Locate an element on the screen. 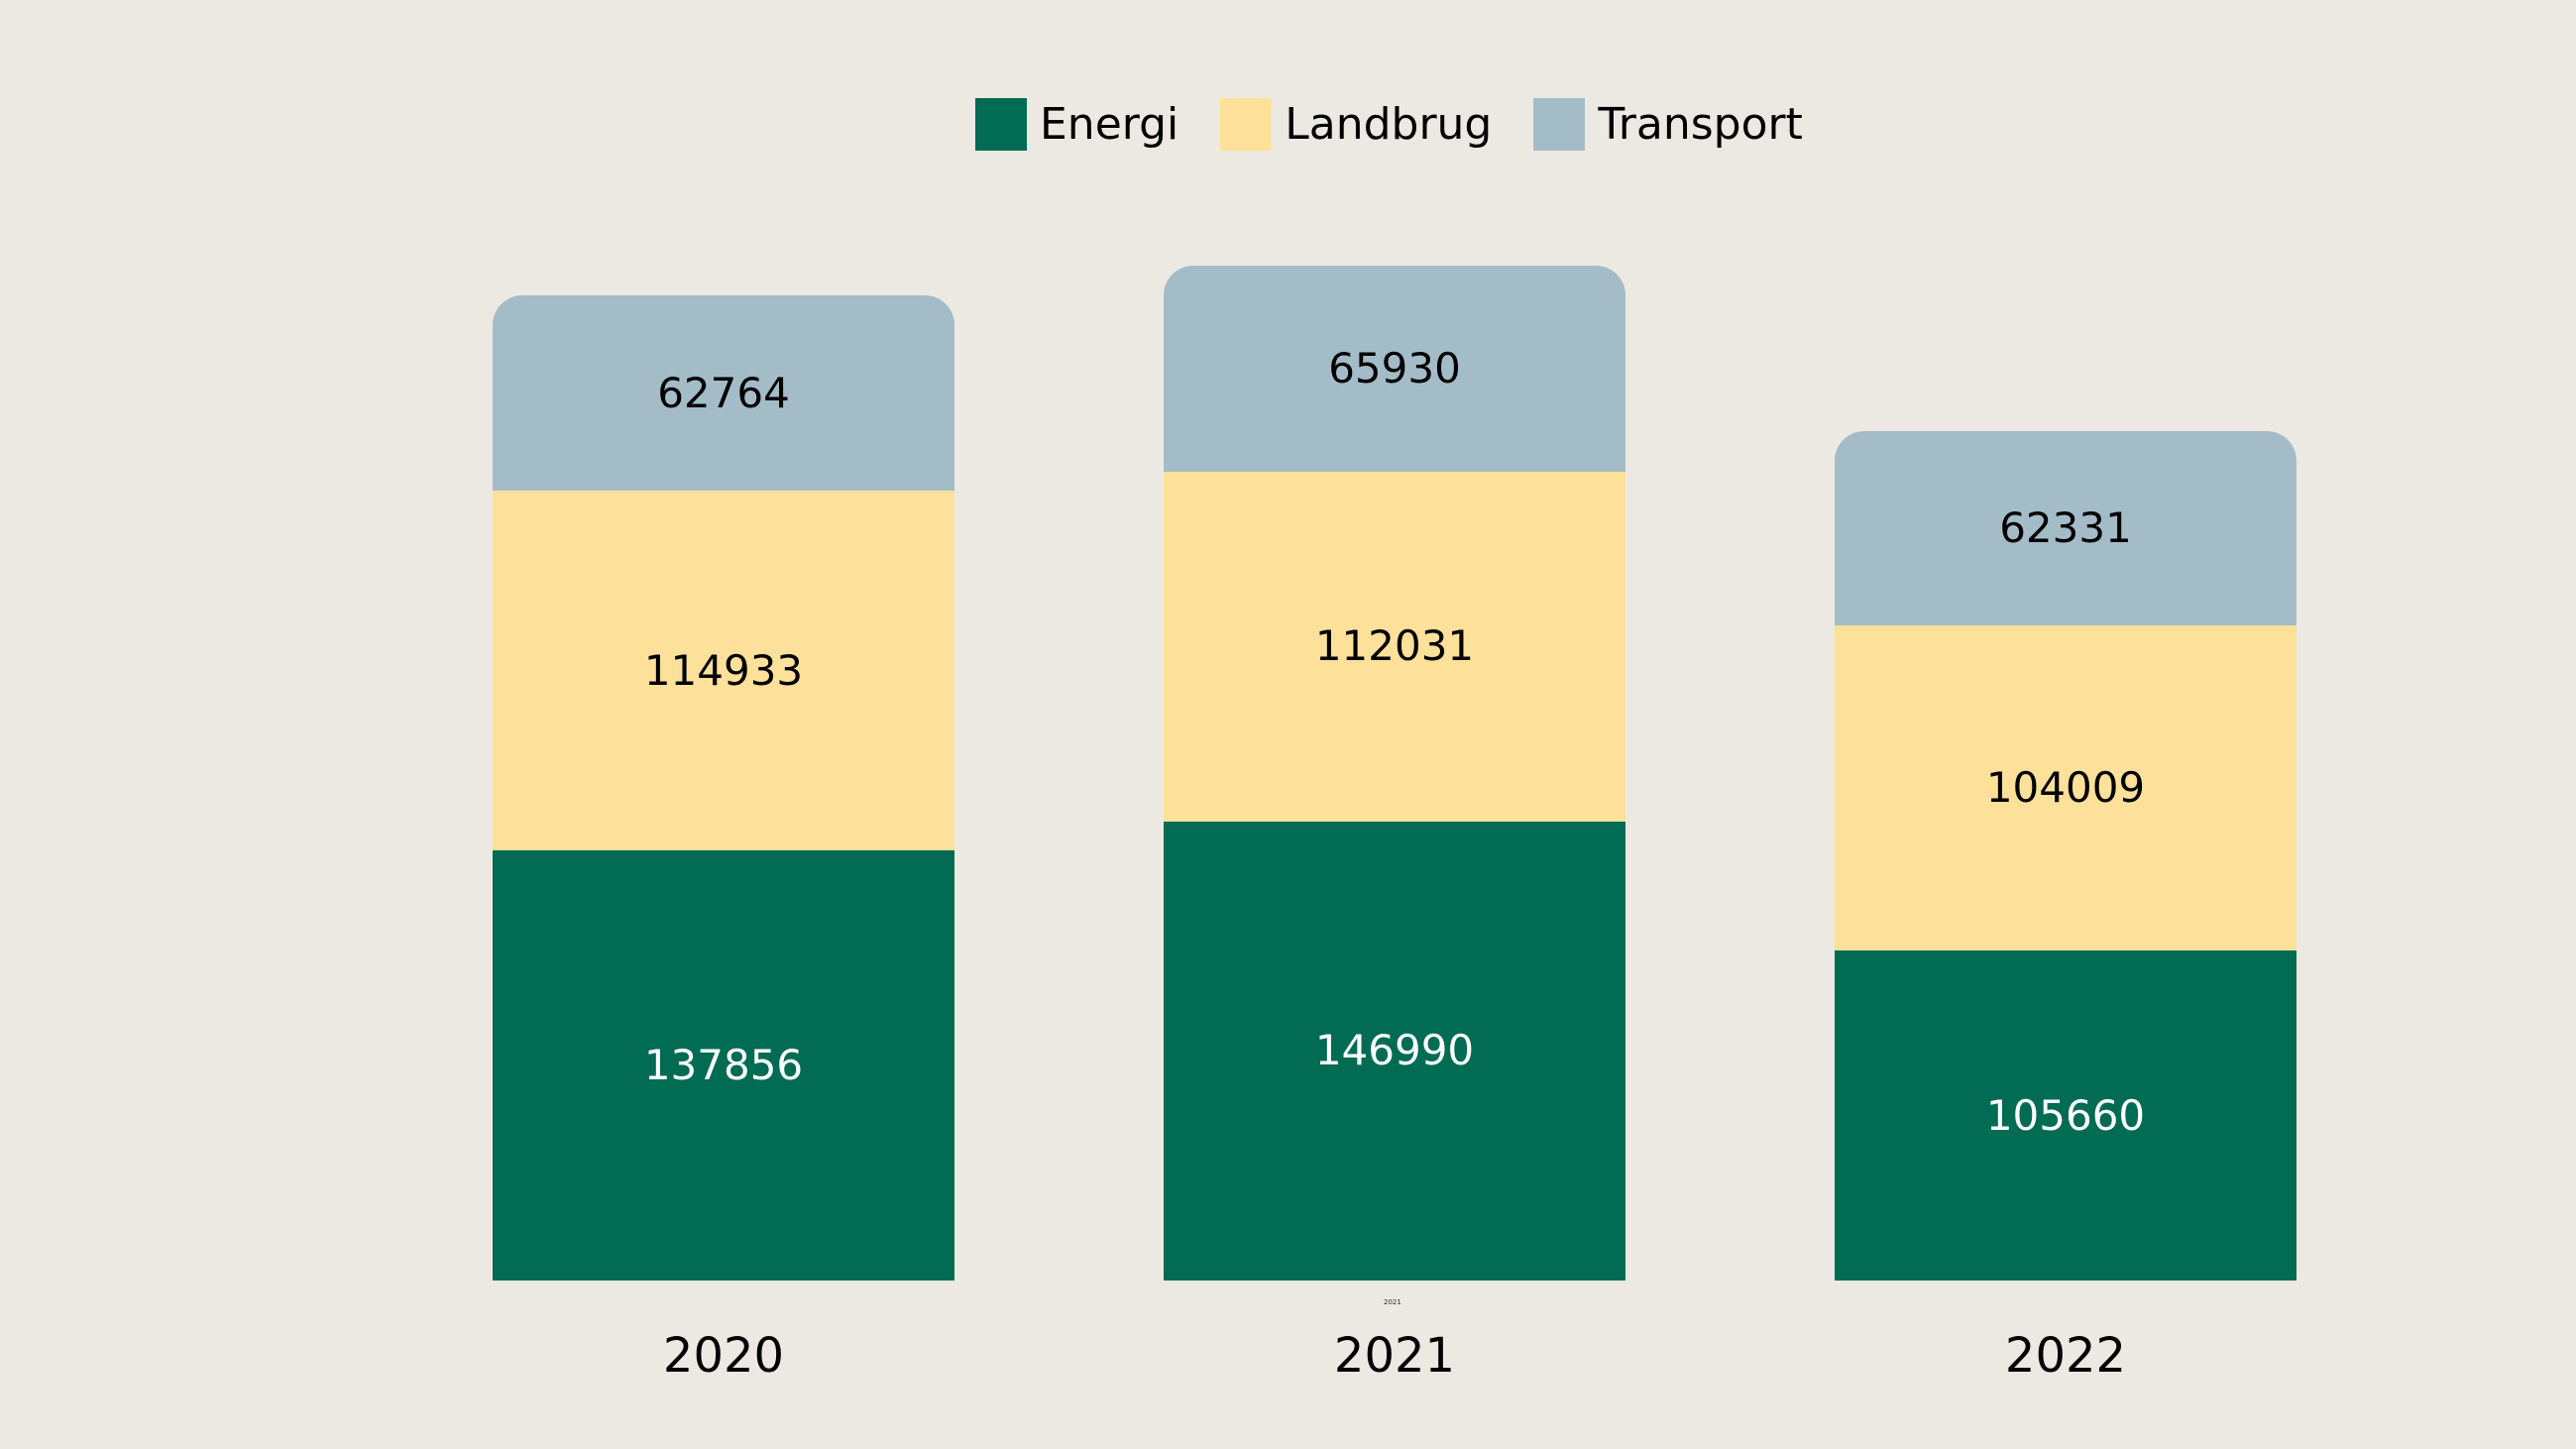  bar-segment-transport-2022: 62331 is located at coordinates (2065, 528).